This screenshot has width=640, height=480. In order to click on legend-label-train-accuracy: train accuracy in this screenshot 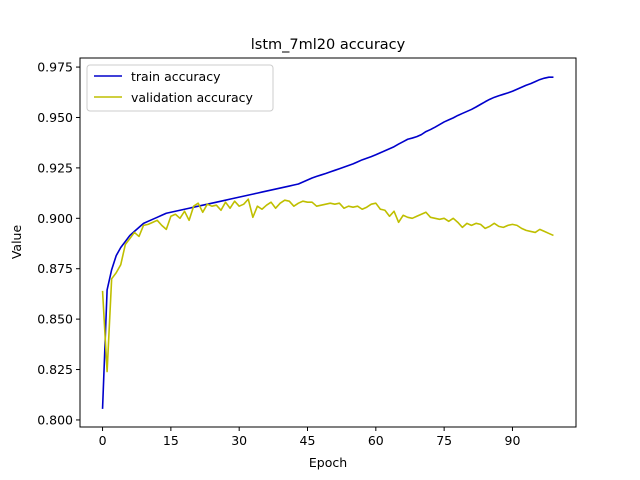, I will do `click(176, 76)`.